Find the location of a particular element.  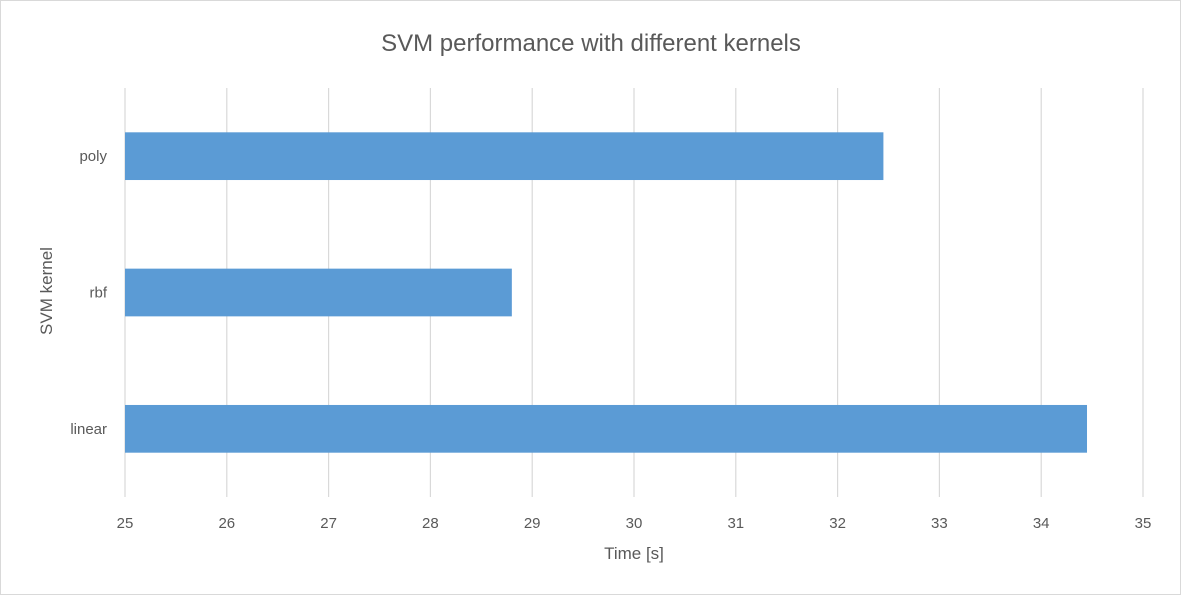

y-tick-label-poly: poly is located at coordinates (93, 156).